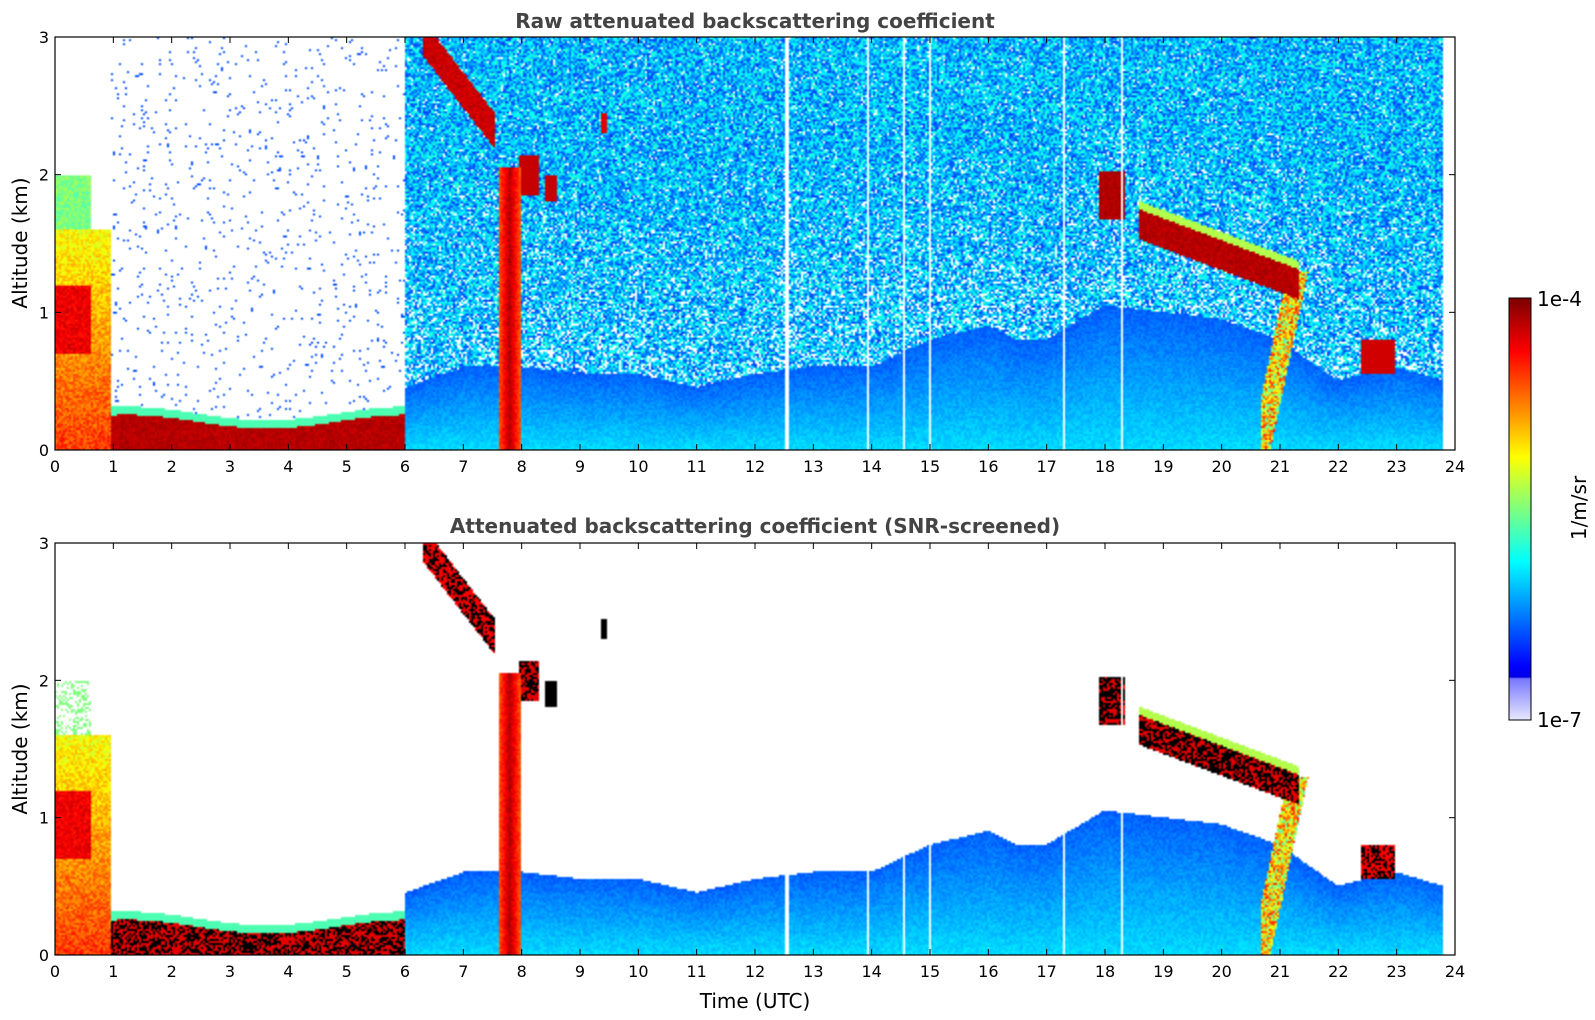  What do you see at coordinates (1559, 299) in the screenshot?
I see `colorbar-max-label: 1e-4` at bounding box center [1559, 299].